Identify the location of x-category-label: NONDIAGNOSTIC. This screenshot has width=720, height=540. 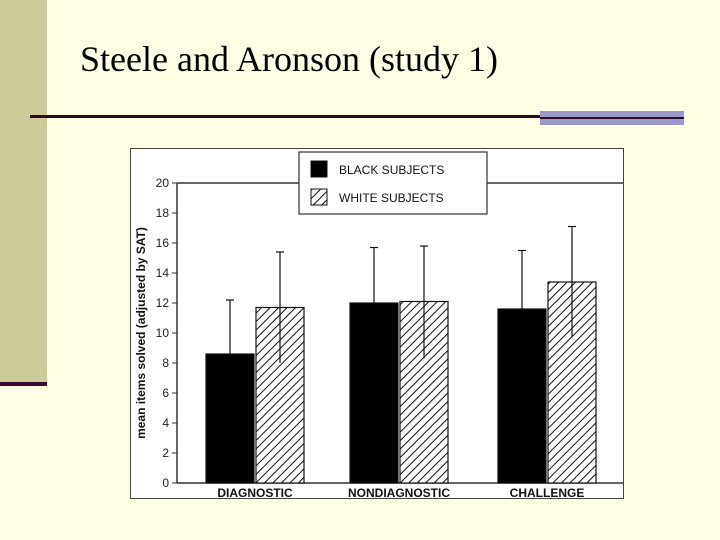
(399, 492).